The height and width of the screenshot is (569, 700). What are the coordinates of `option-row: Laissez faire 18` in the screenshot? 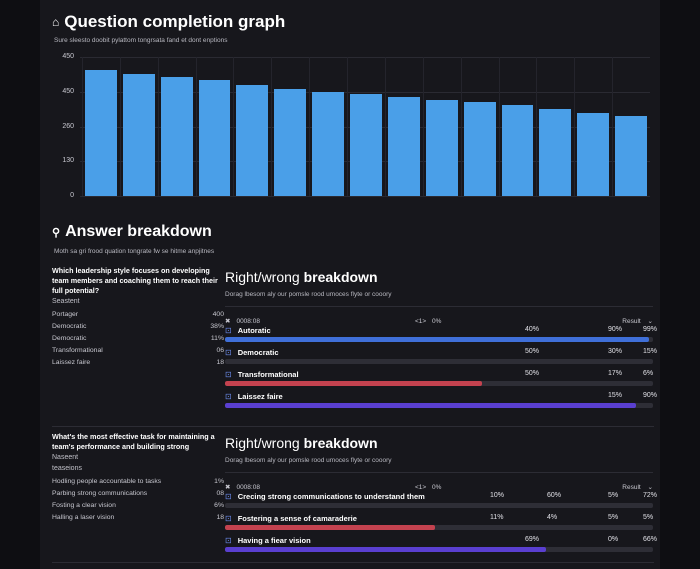 It's located at (138, 363).